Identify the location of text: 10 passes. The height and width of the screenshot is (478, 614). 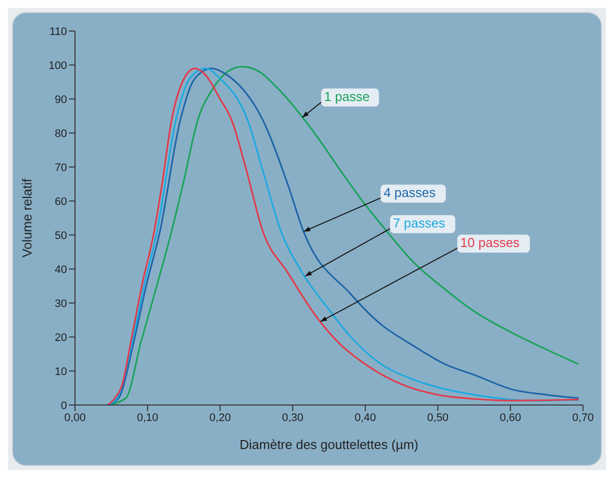
(490, 242).